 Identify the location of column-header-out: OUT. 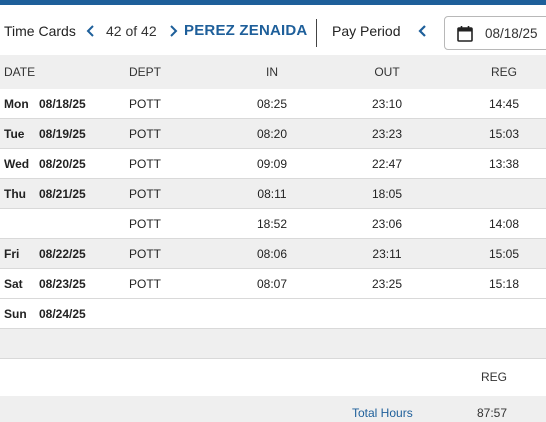
(387, 72).